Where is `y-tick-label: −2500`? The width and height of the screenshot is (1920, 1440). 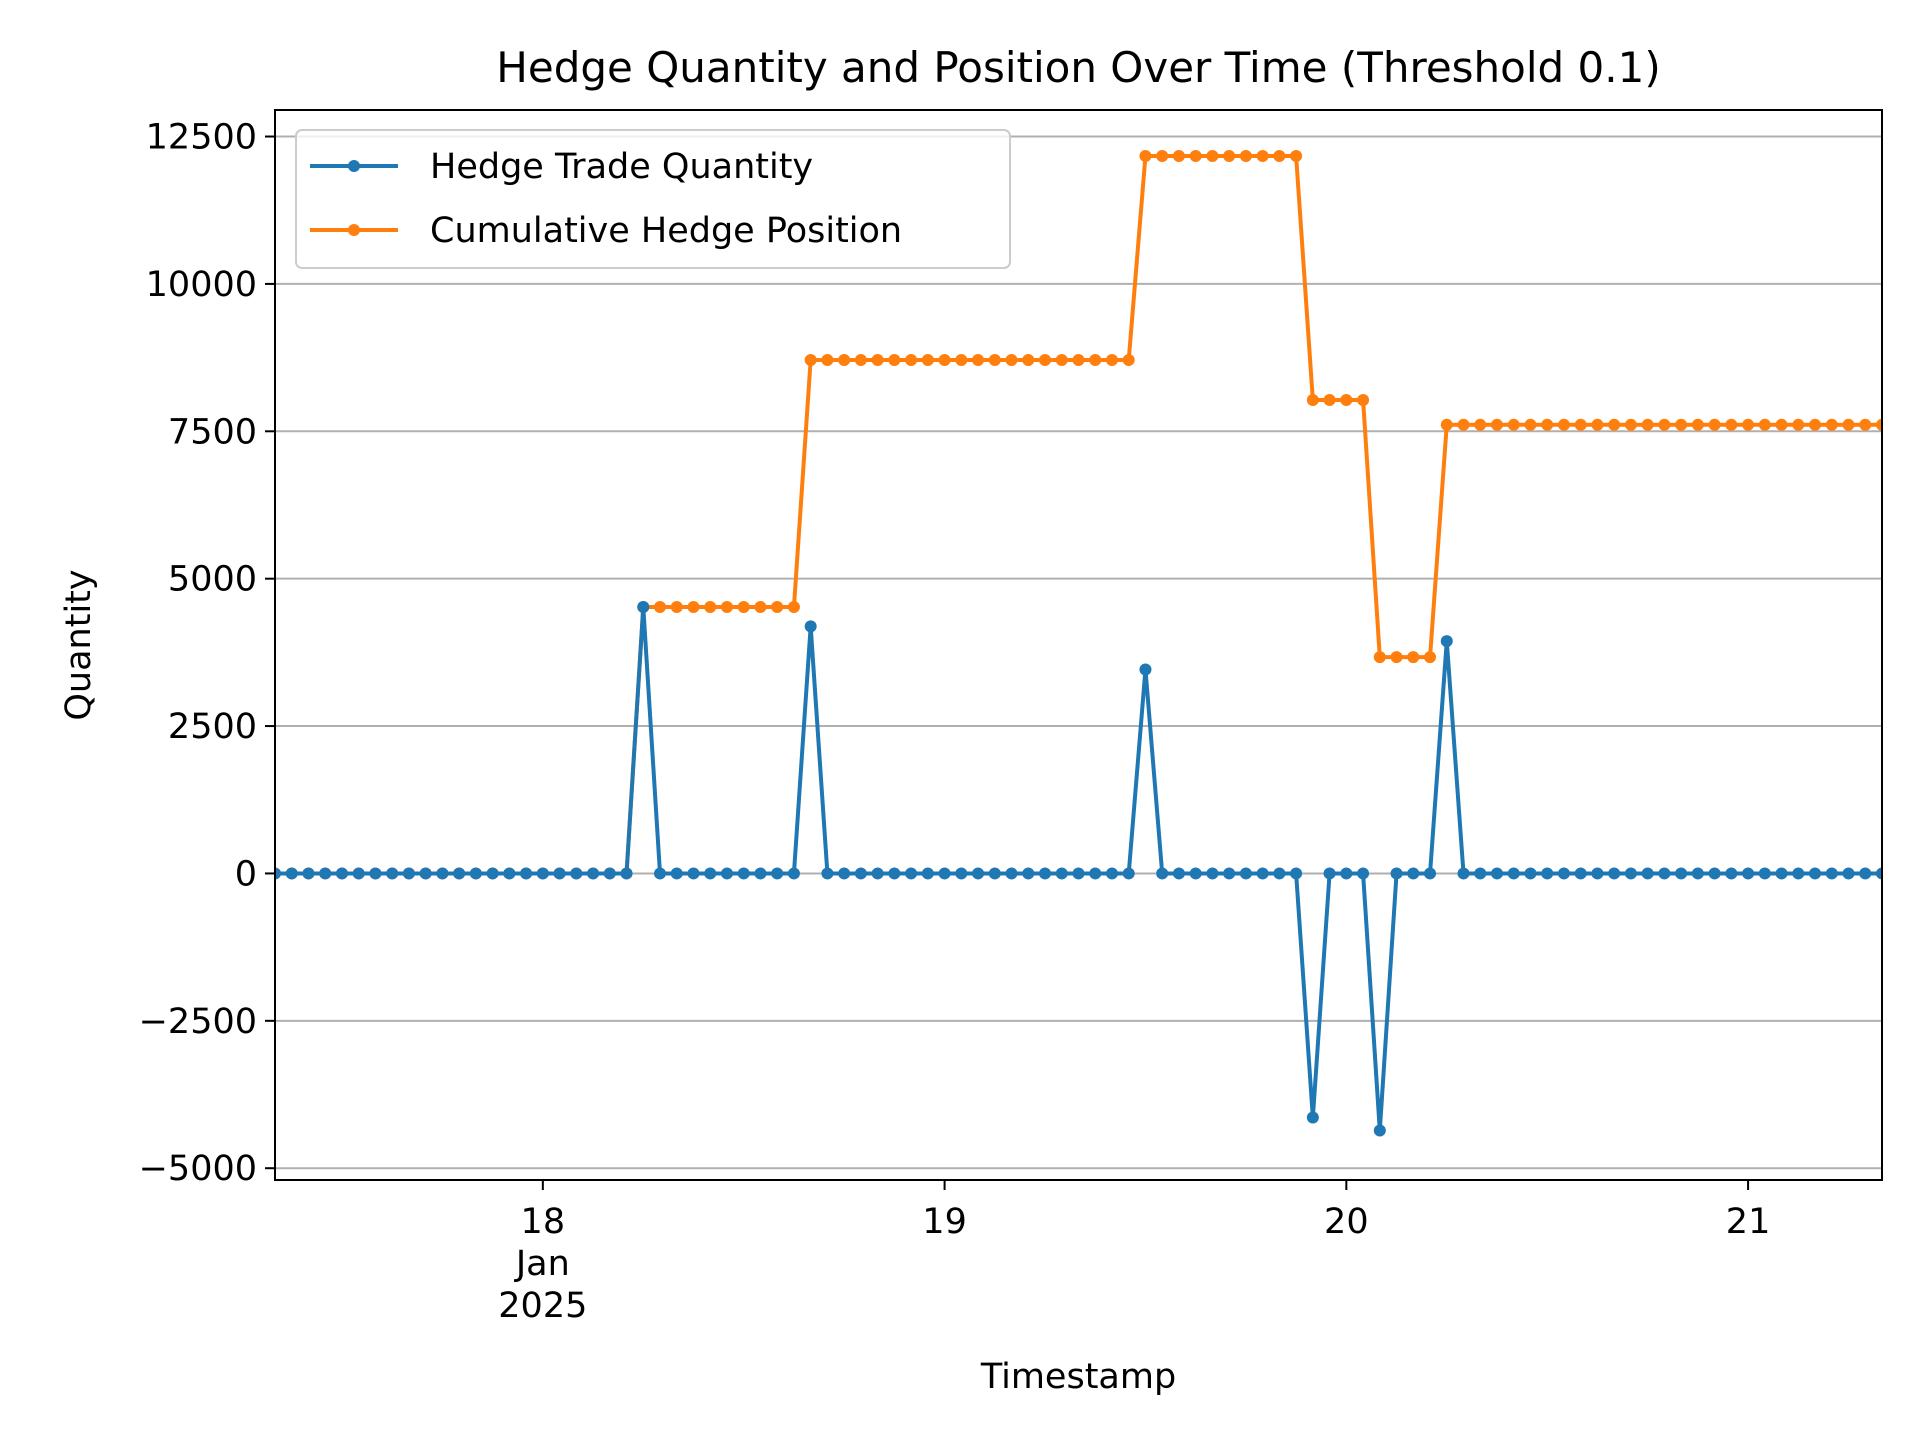
y-tick-label: −2500 is located at coordinates (198, 1022).